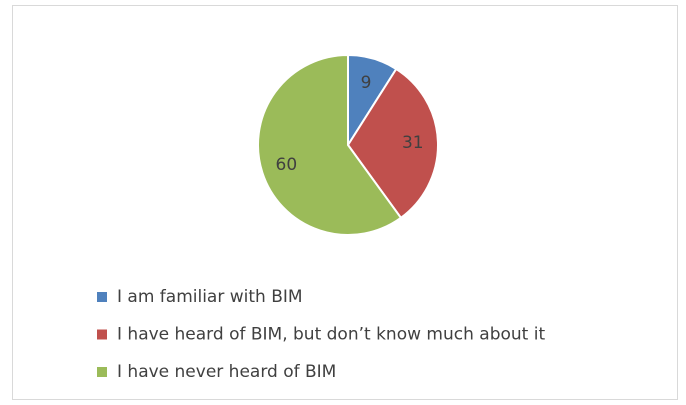  I want to click on data-label: 60, so click(287, 165).